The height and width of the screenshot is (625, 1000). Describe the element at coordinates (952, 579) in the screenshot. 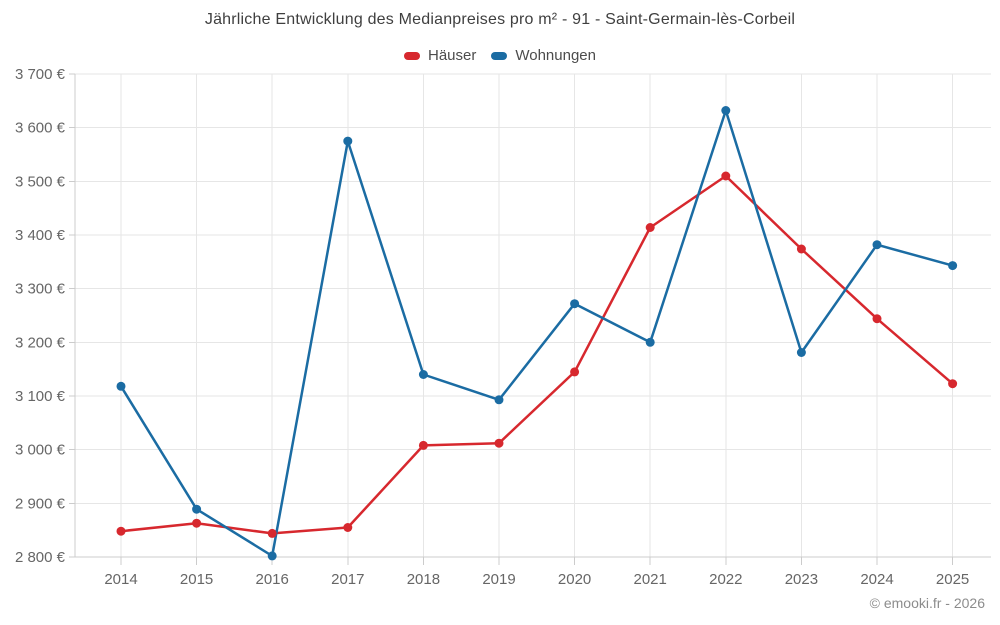

I see `x-axis-label: 2025` at that location.